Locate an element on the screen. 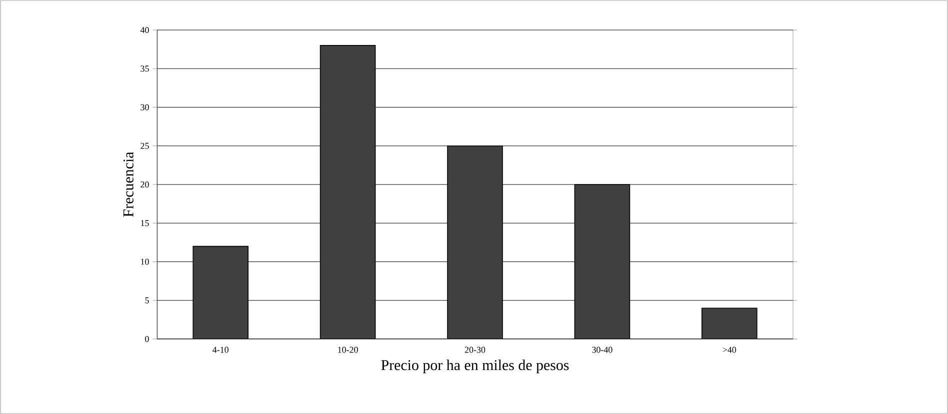  y-tick-label: 10 is located at coordinates (145, 261).